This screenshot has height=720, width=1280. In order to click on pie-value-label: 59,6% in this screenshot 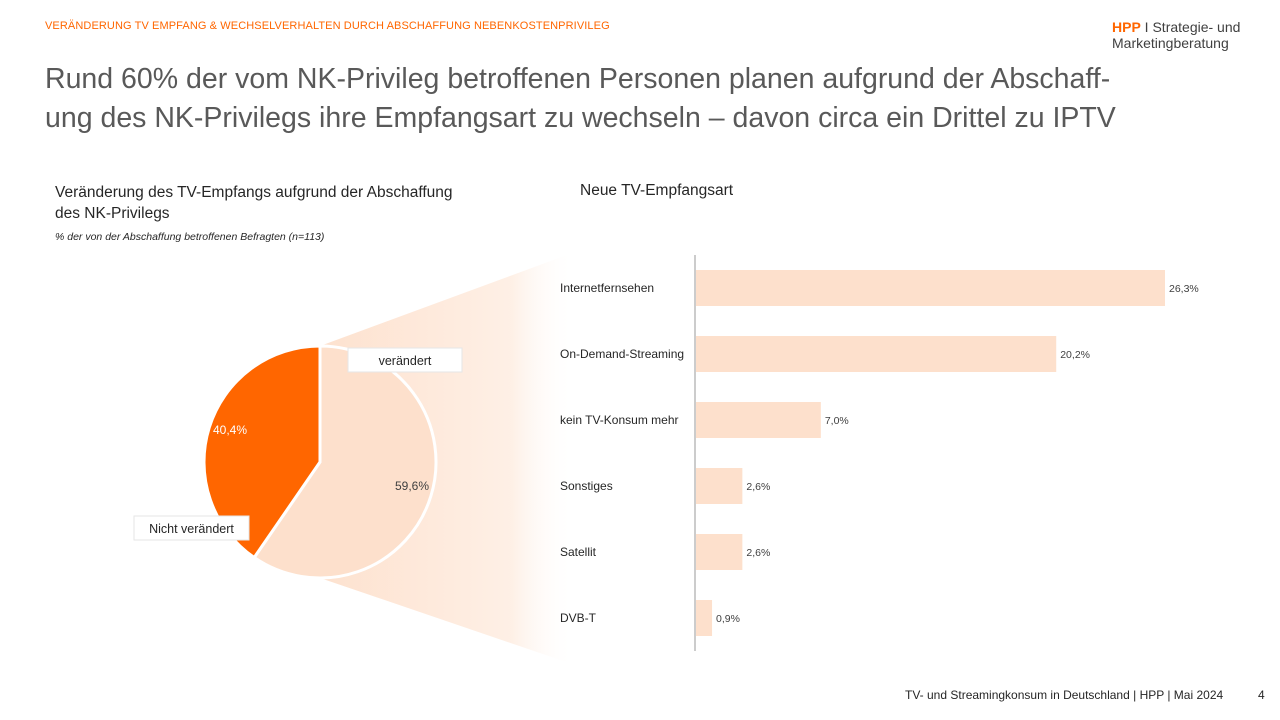, I will do `click(412, 486)`.